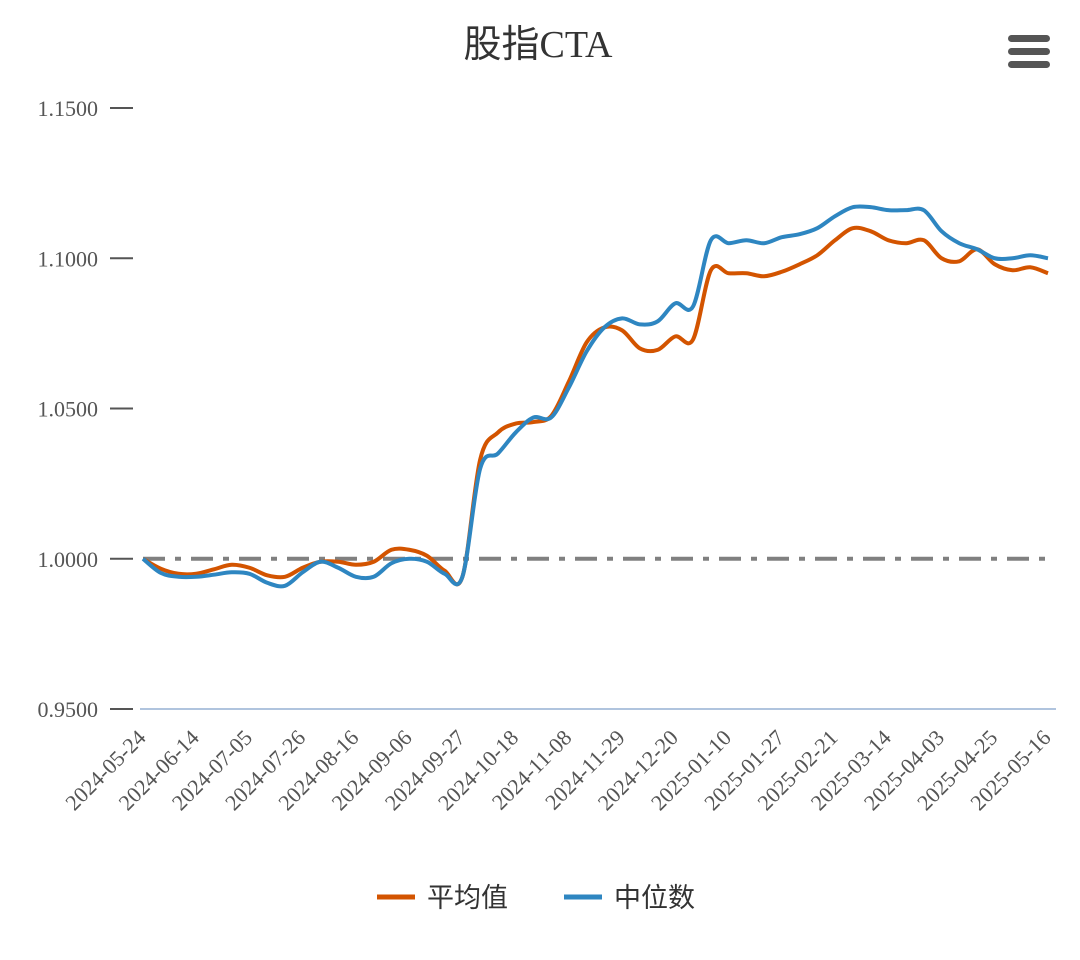 This screenshot has width=1080, height=960. I want to click on y-tick-label: 1.1500, so click(68, 108).